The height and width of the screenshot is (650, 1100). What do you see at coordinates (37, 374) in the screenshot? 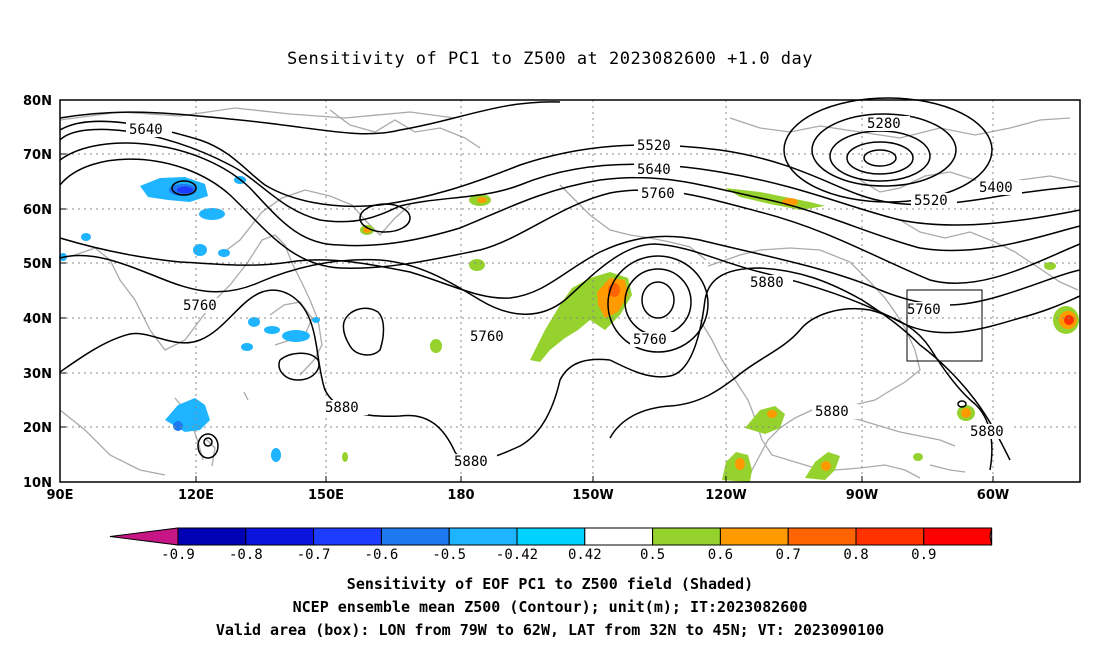
I see `lat-label: 30N` at bounding box center [37, 374].